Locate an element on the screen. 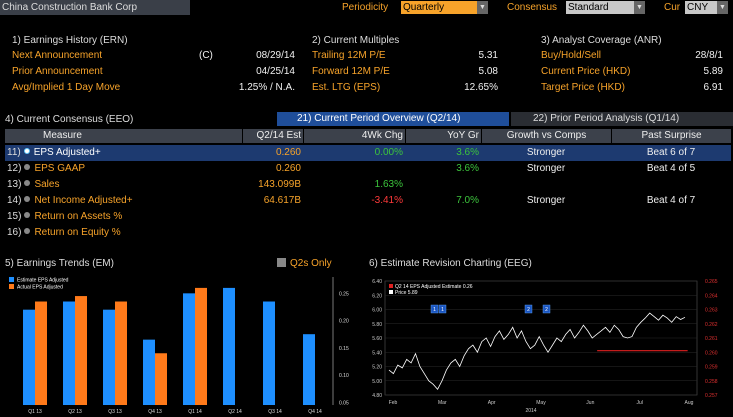  col-growth-vs-comps: Growth vs Comps is located at coordinates (546, 136).